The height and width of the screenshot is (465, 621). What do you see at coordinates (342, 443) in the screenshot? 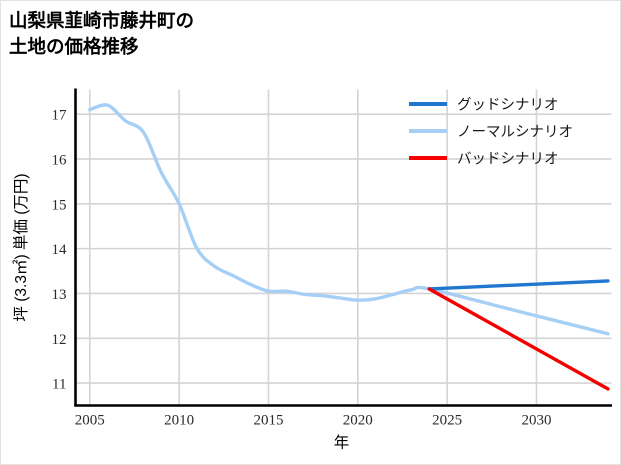
I see `x-axis-title: 年` at bounding box center [342, 443].